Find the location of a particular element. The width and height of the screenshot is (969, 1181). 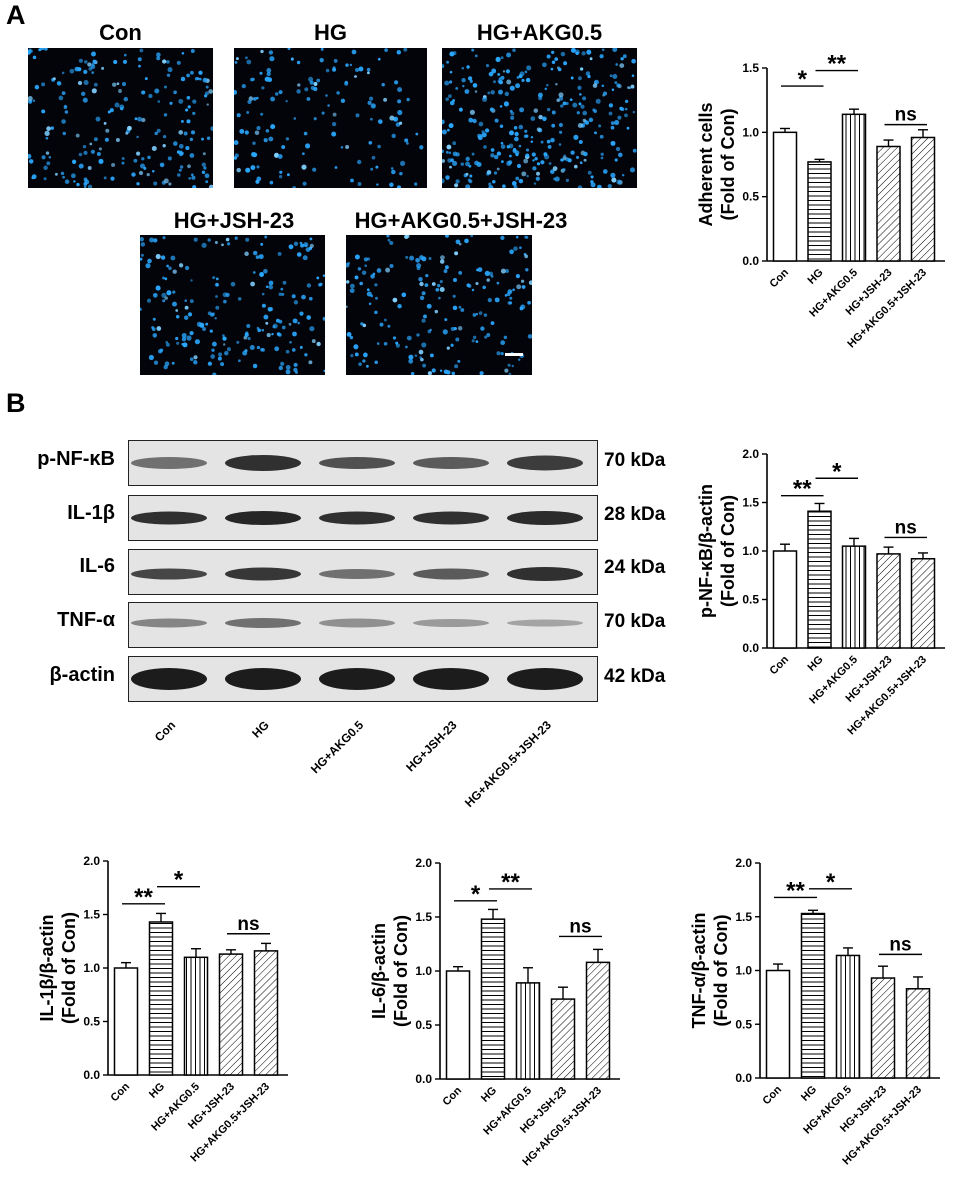

blot-label-bactin: β-actin is located at coordinates (82, 675).